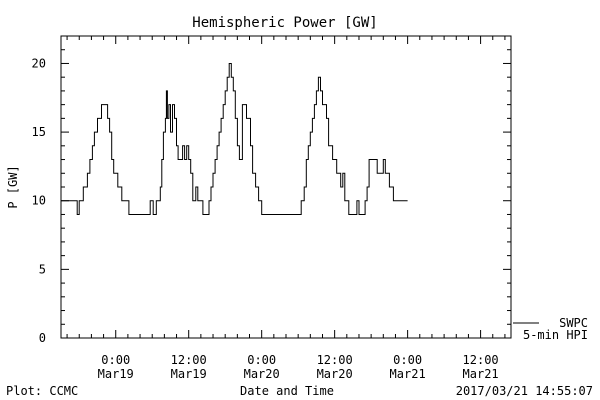 The height and width of the screenshot is (400, 600). I want to click on y-tick-label: 5, so click(42, 269).